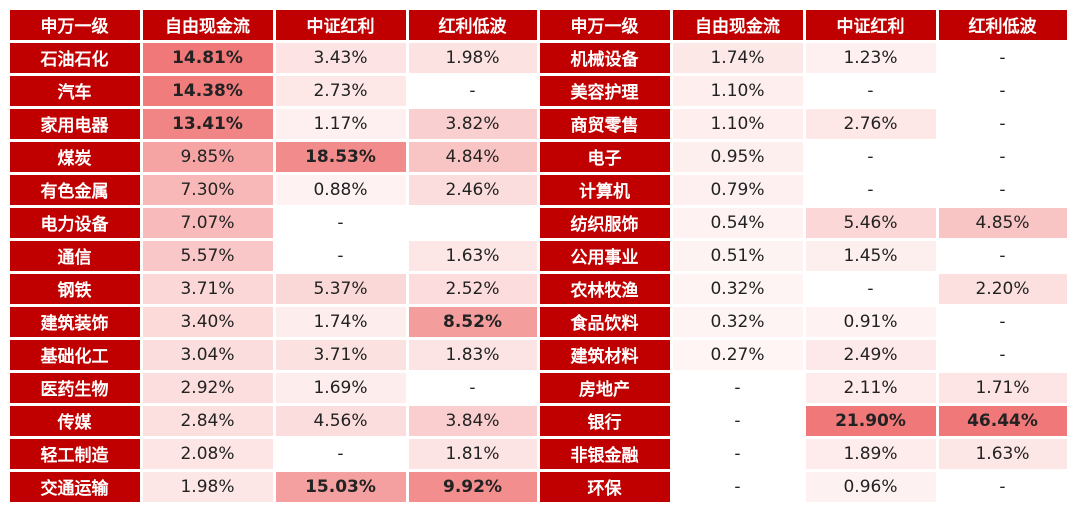  Describe the element at coordinates (737, 156) in the screenshot. I see `value-cell: 0.95%` at that location.